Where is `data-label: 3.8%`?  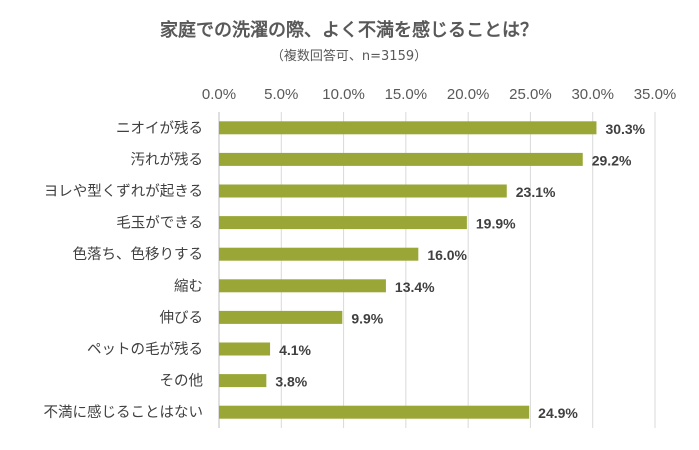
data-label: 3.8% is located at coordinates (291, 382).